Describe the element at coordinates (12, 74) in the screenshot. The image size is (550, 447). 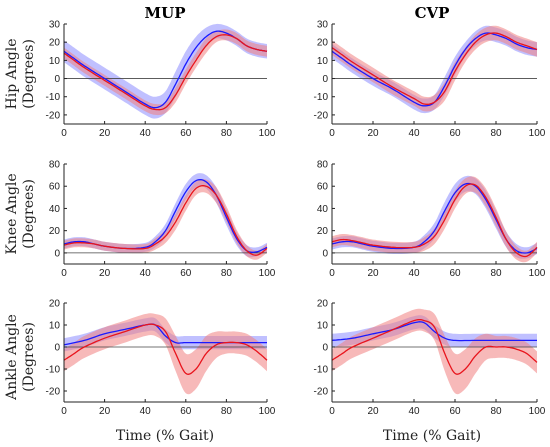
I see `hip-angle-label: Hip Angle` at that location.